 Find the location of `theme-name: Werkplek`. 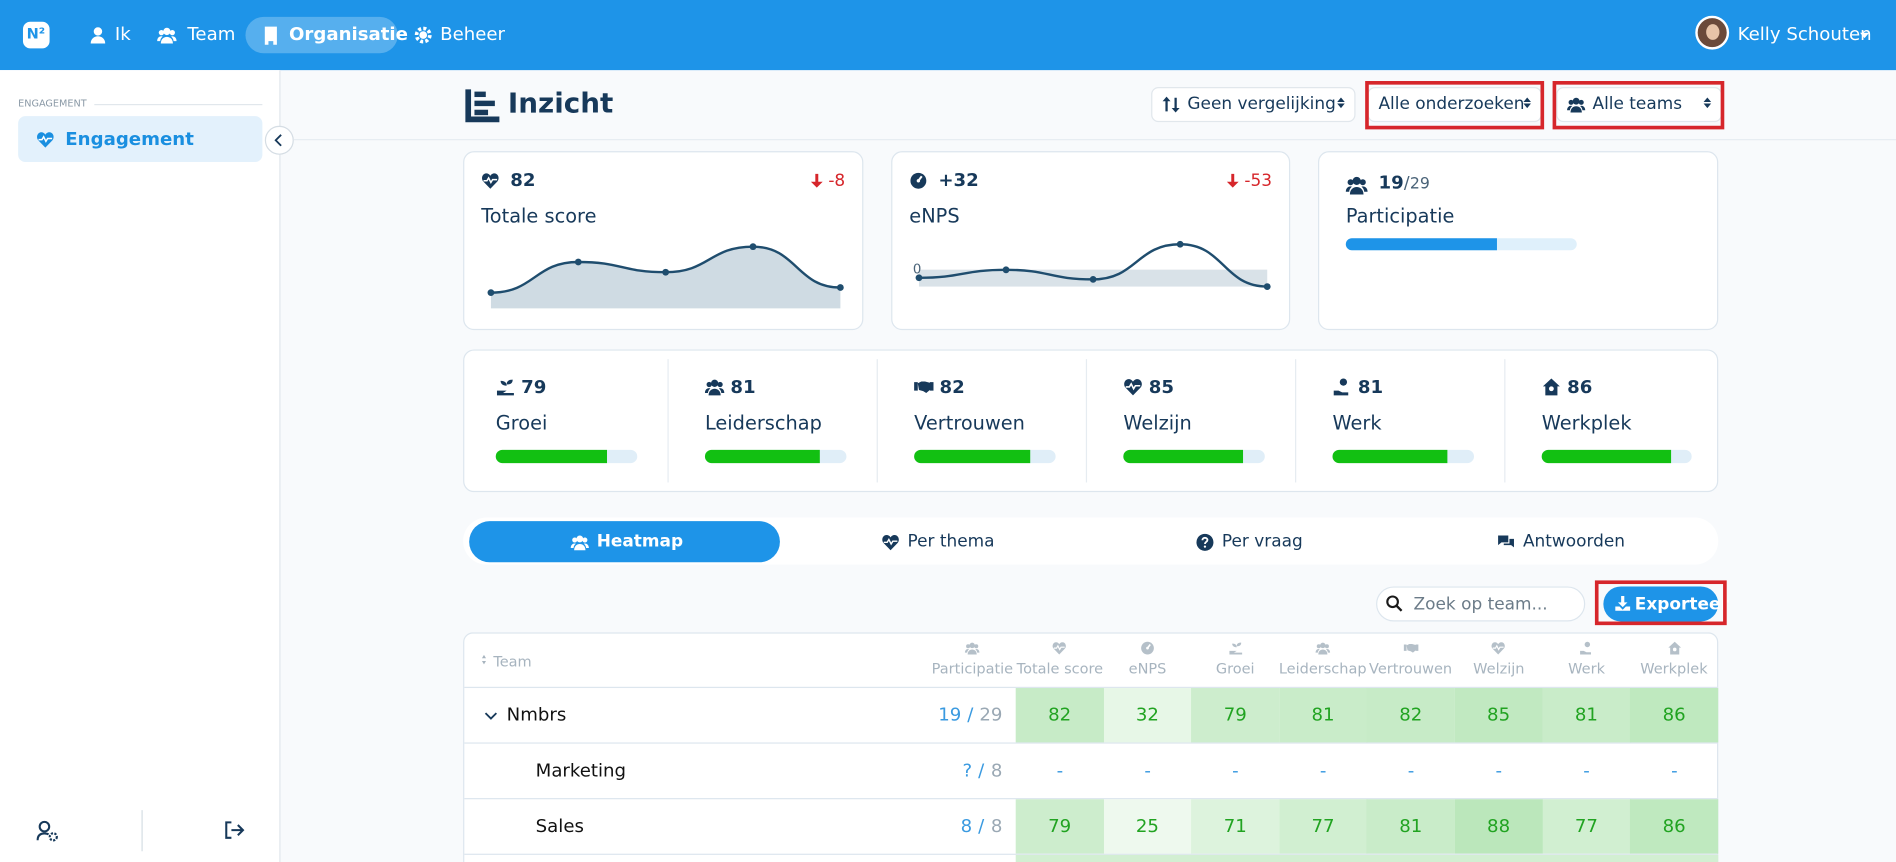

theme-name: Werkplek is located at coordinates (1586, 423).